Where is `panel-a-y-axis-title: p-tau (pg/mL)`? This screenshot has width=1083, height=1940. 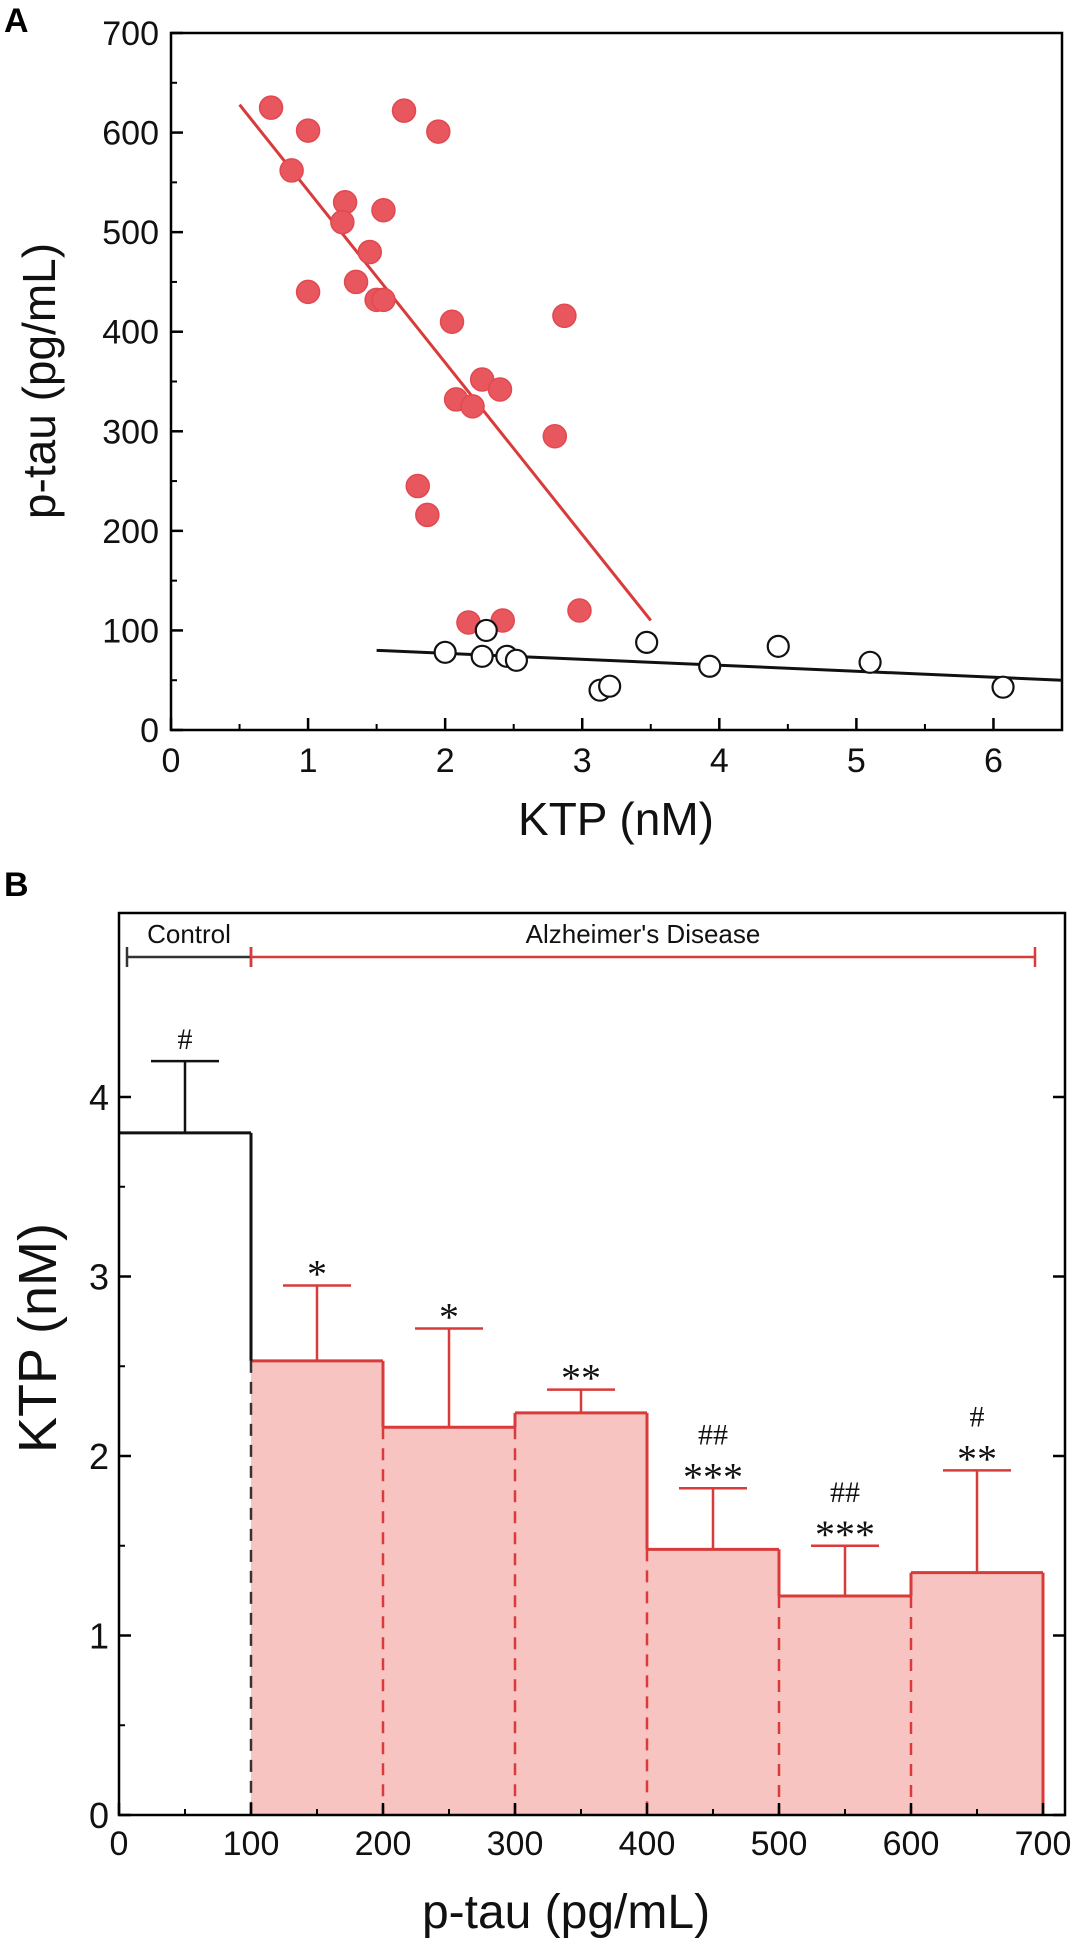
panel-a-y-axis-title: p-tau (pg/mL) is located at coordinates (39, 381).